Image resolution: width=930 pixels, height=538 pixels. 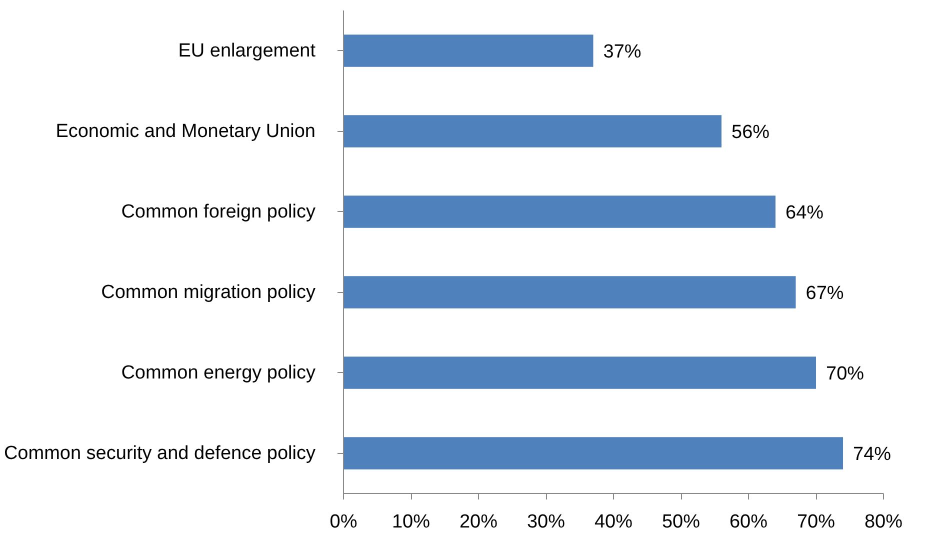 What do you see at coordinates (344, 522) in the screenshot?
I see `x-tick-label: 0%` at bounding box center [344, 522].